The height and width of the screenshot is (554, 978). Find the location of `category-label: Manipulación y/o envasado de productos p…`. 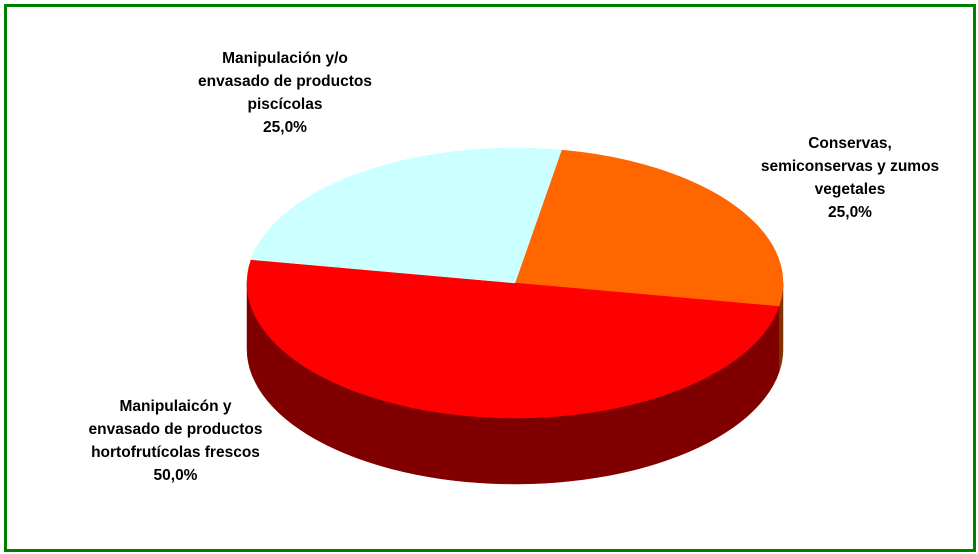

category-label: Manipulación y/o envasado de productos p… is located at coordinates (285, 81).